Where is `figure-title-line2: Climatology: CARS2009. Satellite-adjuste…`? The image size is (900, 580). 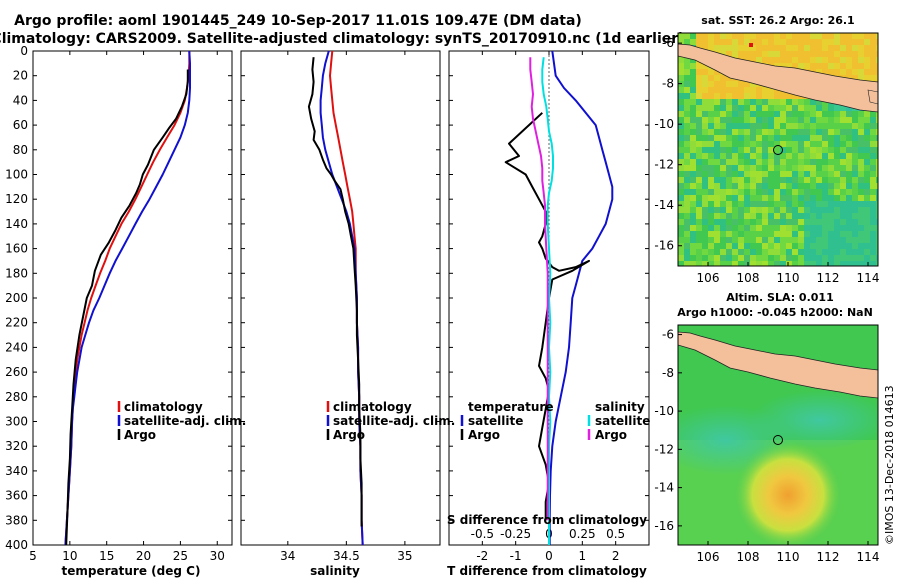 figure-title-line2: Climatology: CARS2009. Satellite-adjuste… is located at coordinates (342, 39).